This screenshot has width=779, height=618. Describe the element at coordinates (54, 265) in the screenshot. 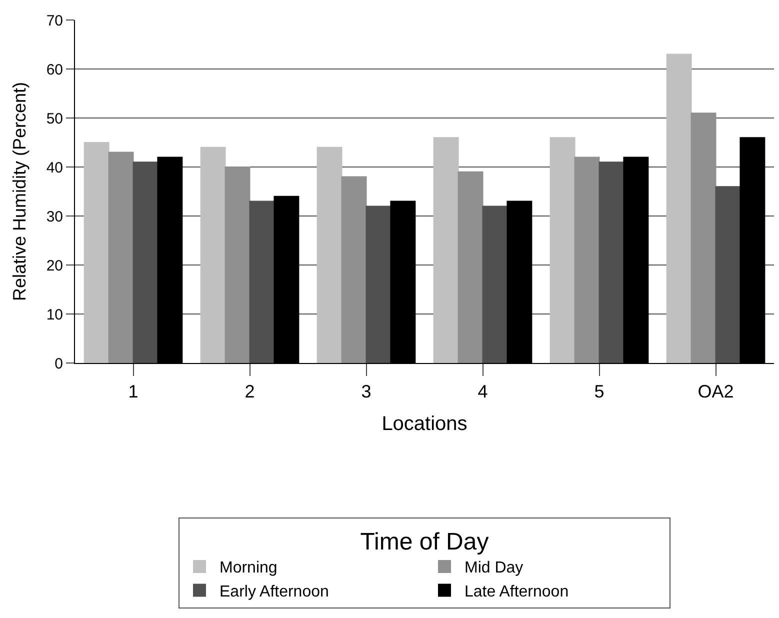

I see `y-tick-label: 20` at that location.